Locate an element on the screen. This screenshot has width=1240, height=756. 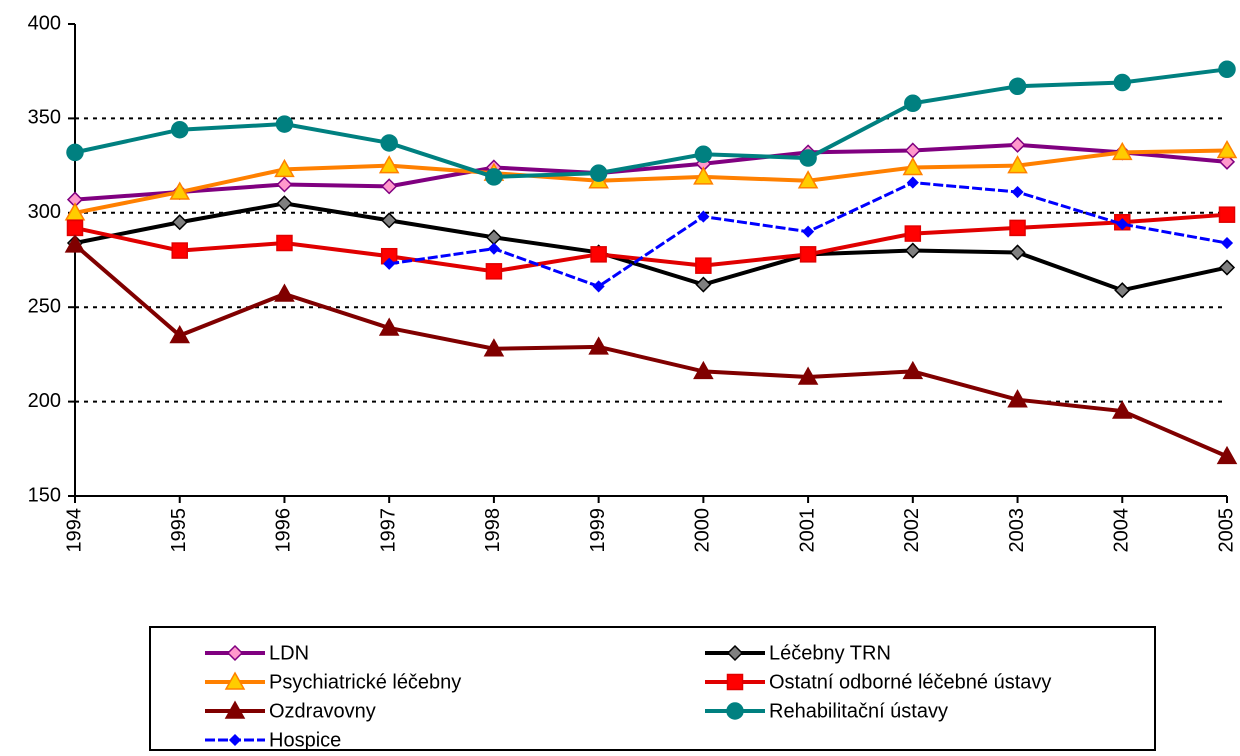
legend-label: Psychiatrické léčebny is located at coordinates (365, 682).